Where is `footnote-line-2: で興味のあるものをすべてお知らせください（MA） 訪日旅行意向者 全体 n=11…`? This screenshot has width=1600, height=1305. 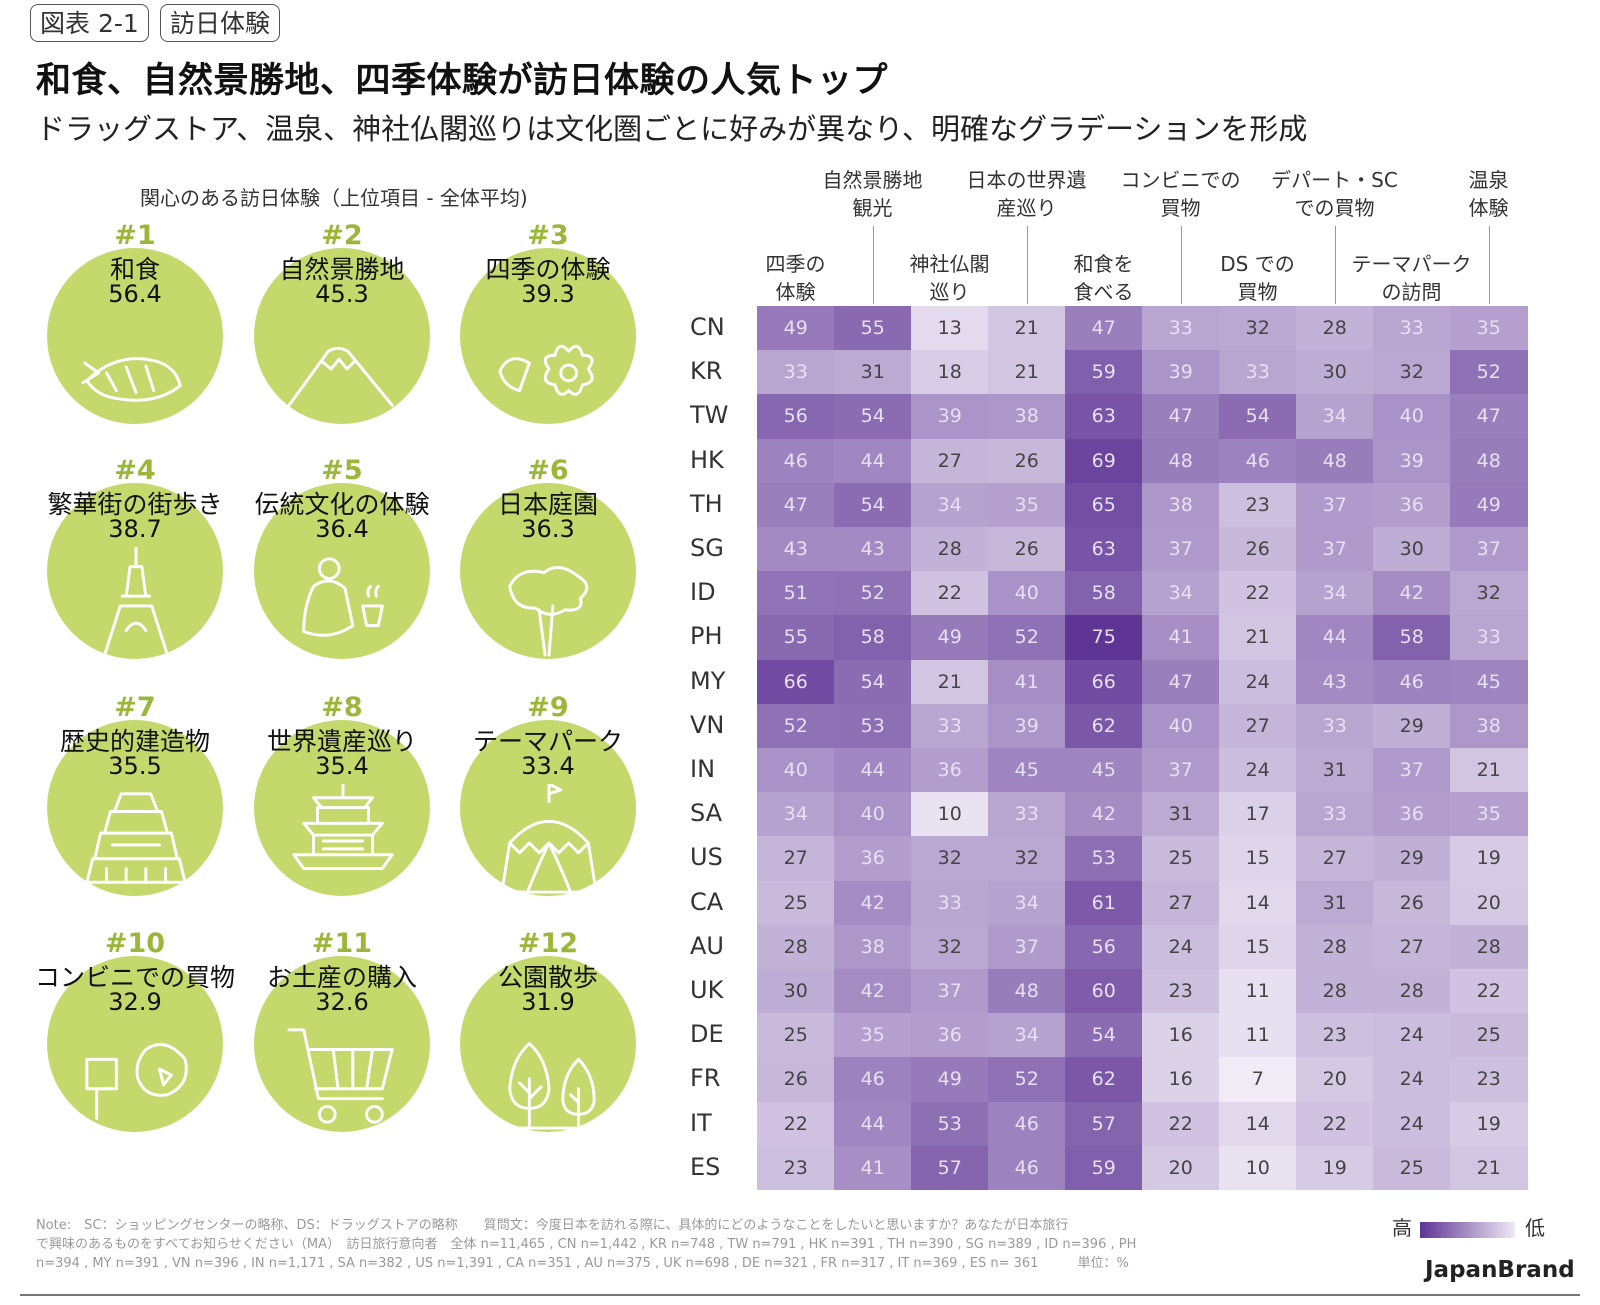
footnote-line-2: で興味のあるものをすべてお知らせください（MA） 訪日旅行意向者 全体 n=11… is located at coordinates (586, 1244).